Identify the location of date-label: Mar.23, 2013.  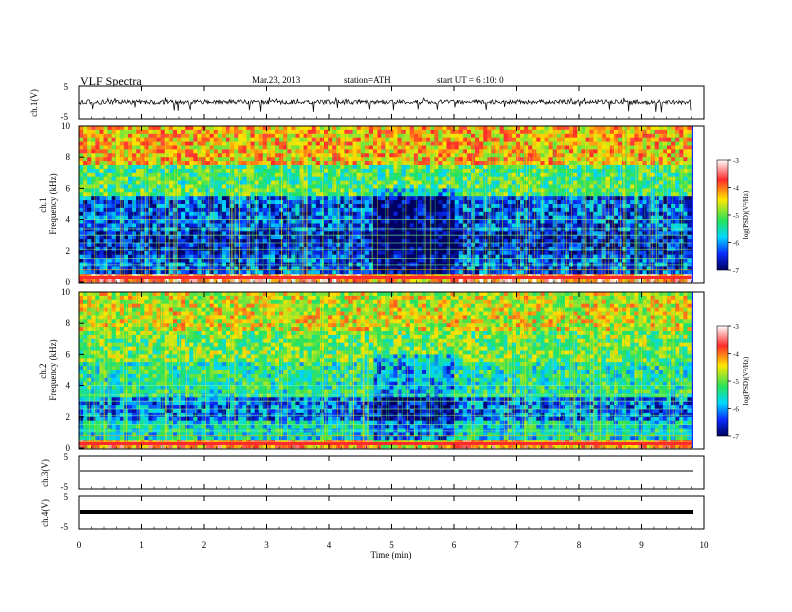
(276, 80).